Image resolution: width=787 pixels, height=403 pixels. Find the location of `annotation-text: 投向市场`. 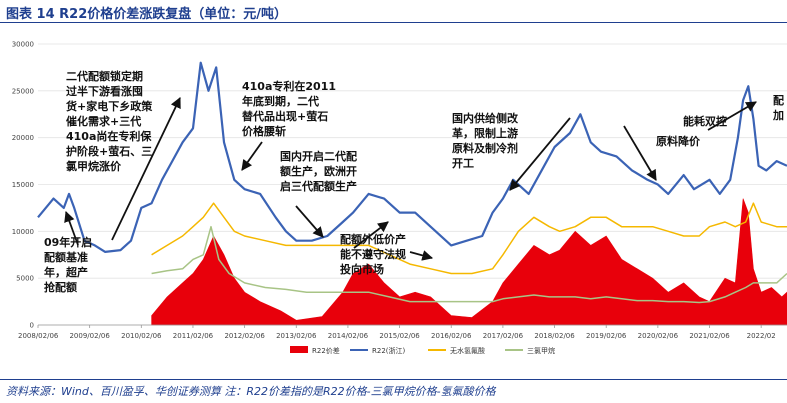

annotation-text: 投向市场 is located at coordinates (362, 269).